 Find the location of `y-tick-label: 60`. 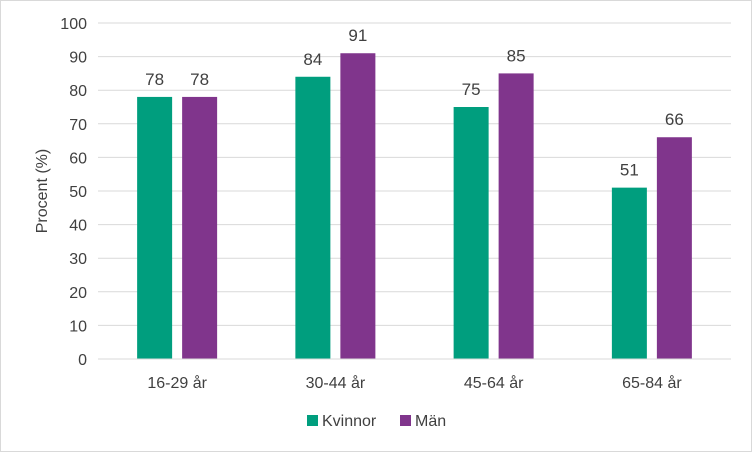

y-tick-label: 60 is located at coordinates (78, 158).